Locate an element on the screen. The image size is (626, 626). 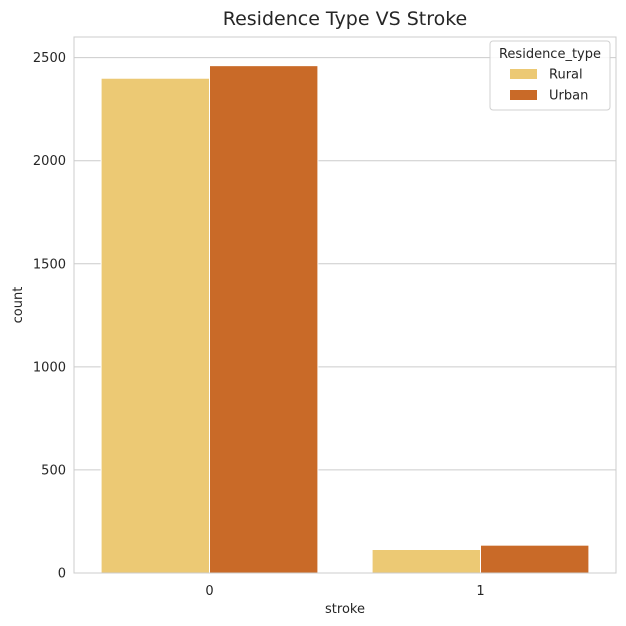
x-tick-label: 0 is located at coordinates (209, 591).